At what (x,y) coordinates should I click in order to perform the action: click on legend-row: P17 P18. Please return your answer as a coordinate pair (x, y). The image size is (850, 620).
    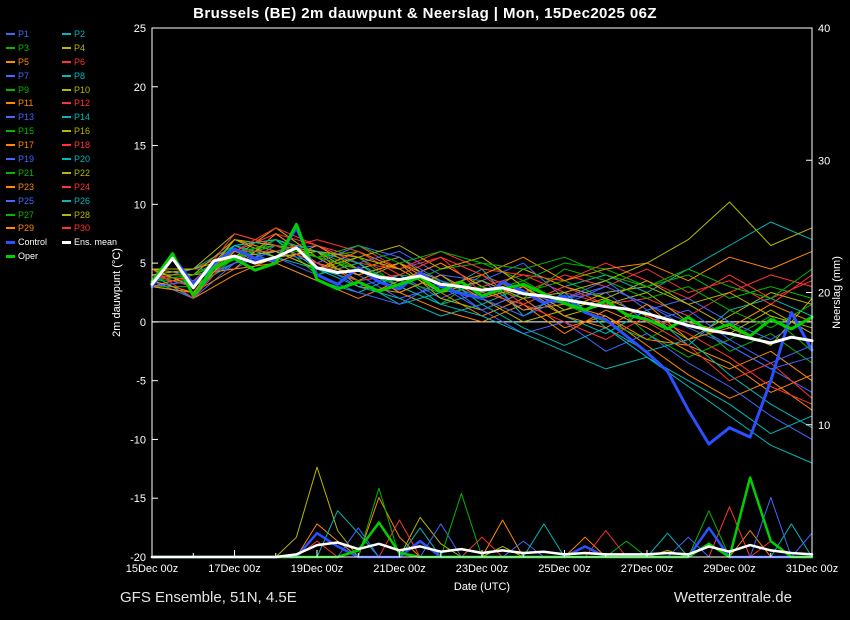
    Looking at the image, I should click on (62, 145).